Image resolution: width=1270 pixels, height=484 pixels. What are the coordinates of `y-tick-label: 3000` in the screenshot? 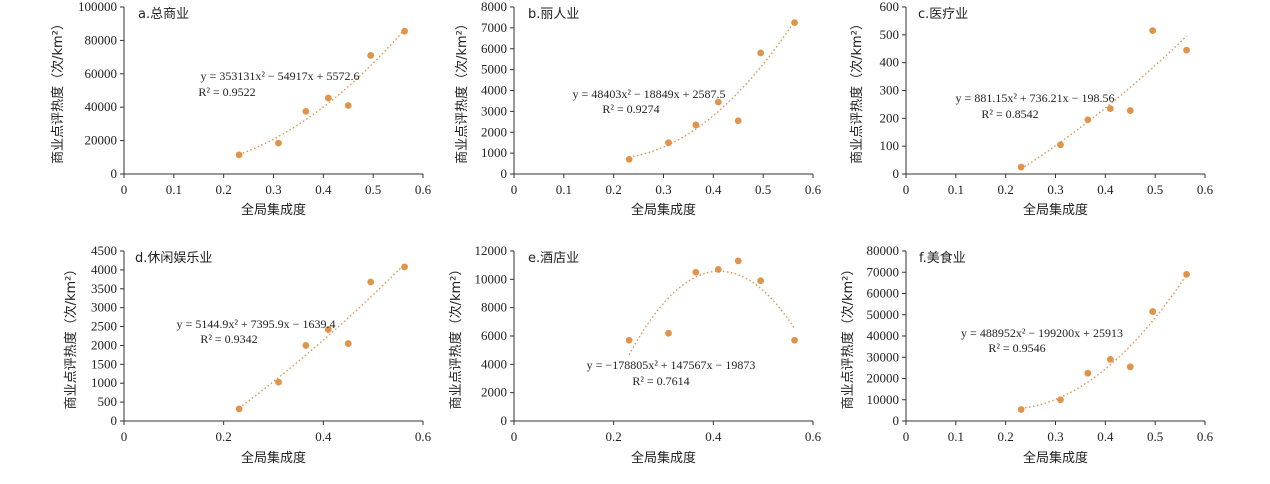 It's located at (104, 307).